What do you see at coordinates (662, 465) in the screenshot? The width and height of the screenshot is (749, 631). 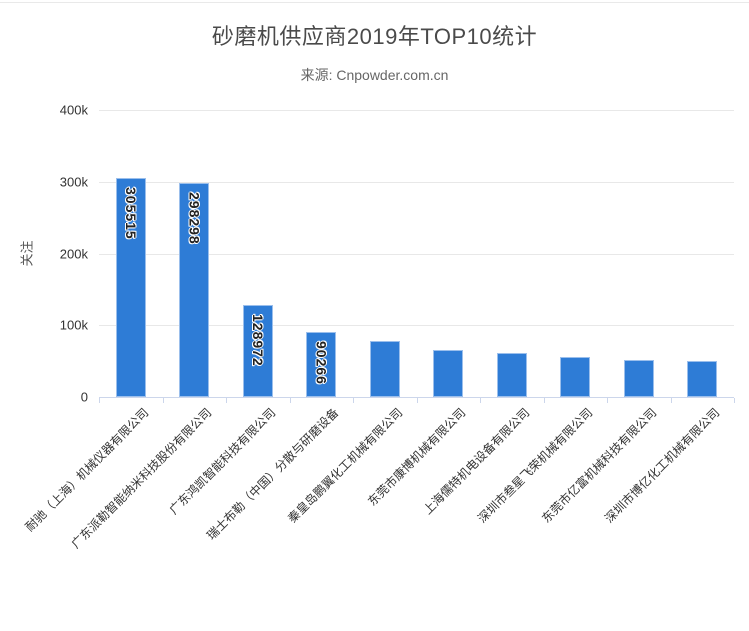 I see `x-axis-label: 深圳市博亿化工机械有限公司` at bounding box center [662, 465].